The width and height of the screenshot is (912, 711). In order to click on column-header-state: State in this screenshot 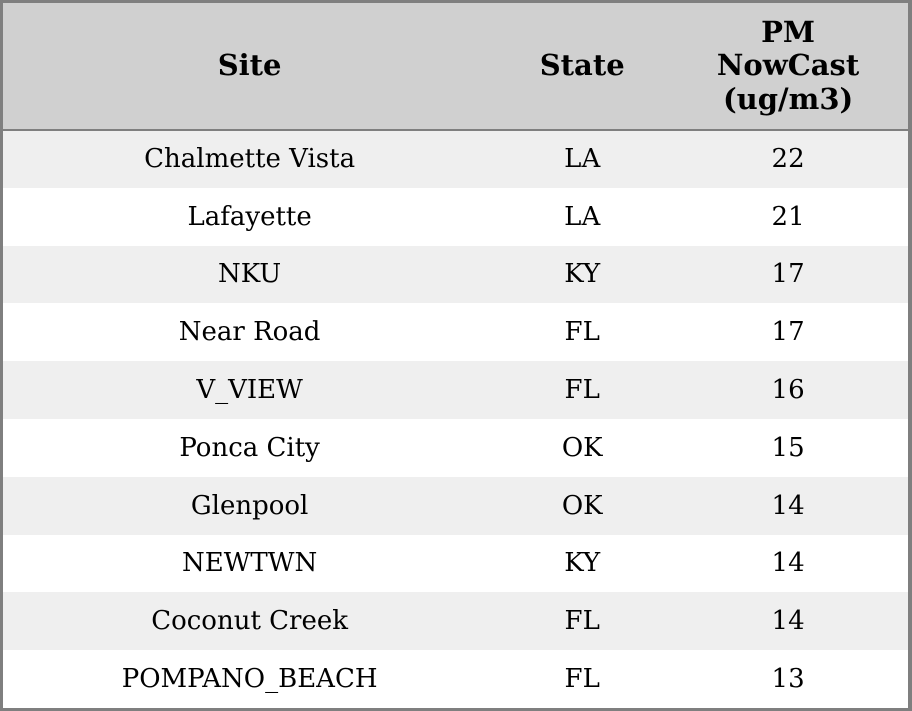, I will do `click(582, 67)`.